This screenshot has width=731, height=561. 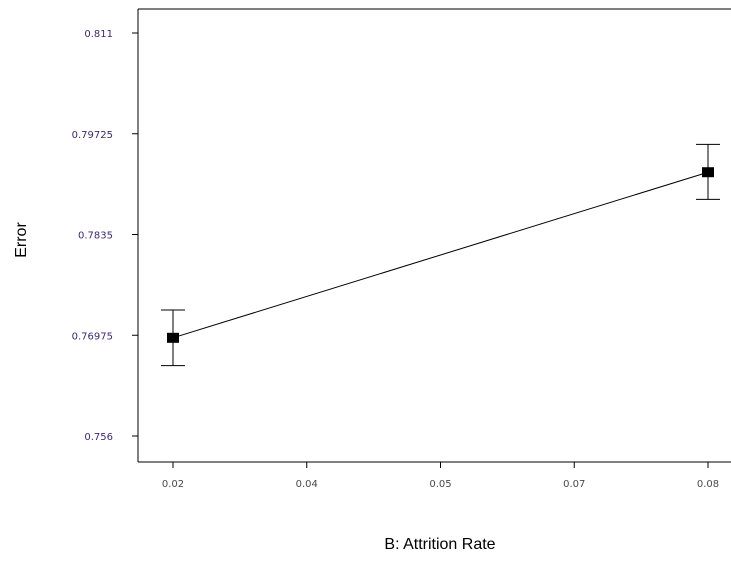 What do you see at coordinates (574, 484) in the screenshot?
I see `x-tick-label: 0.07` at bounding box center [574, 484].